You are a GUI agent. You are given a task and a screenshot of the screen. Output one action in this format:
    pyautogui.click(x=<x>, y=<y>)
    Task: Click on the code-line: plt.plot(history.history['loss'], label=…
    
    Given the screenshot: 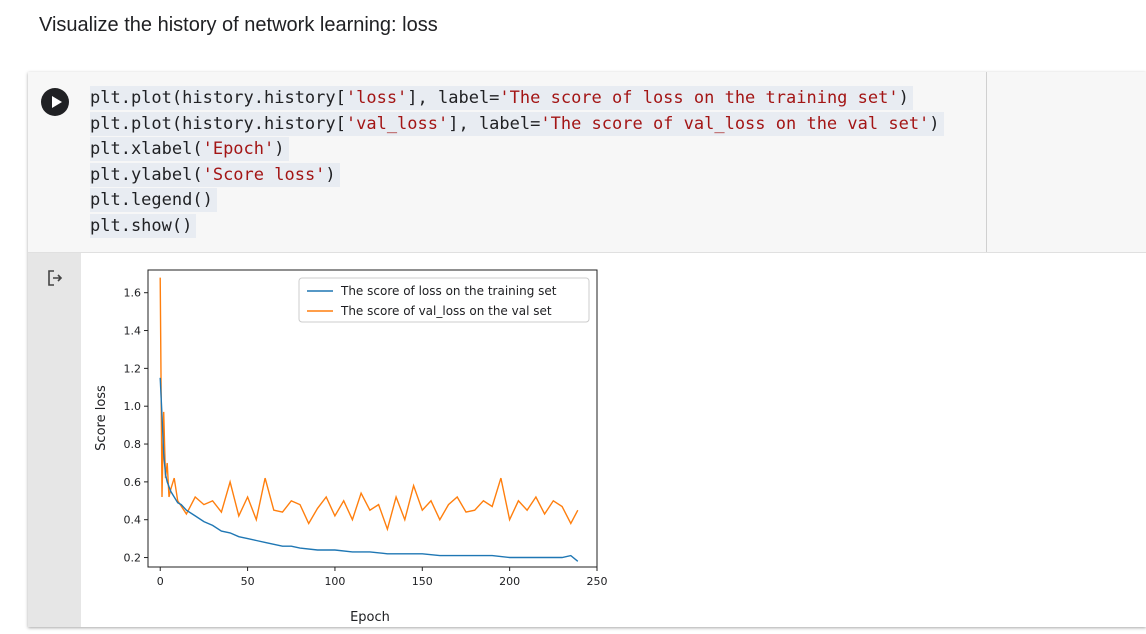 What is the action you would take?
    pyautogui.click(x=517, y=99)
    